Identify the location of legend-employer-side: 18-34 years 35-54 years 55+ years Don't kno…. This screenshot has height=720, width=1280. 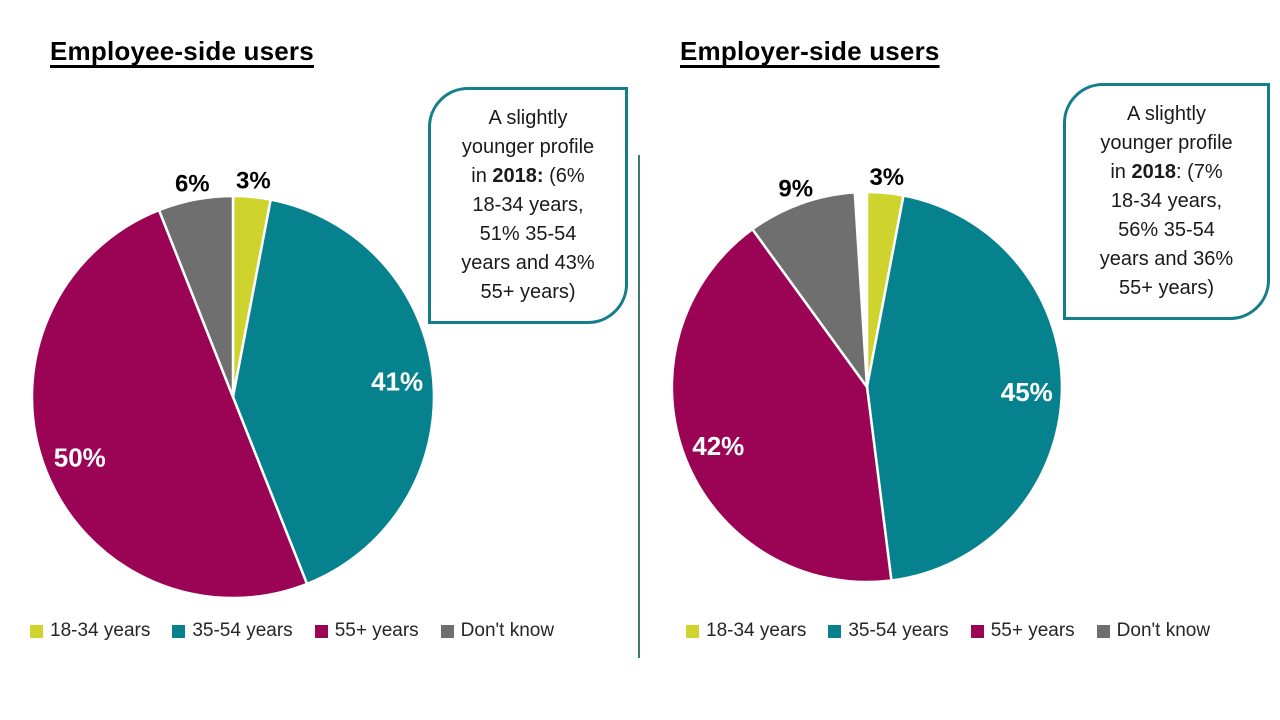
(948, 631).